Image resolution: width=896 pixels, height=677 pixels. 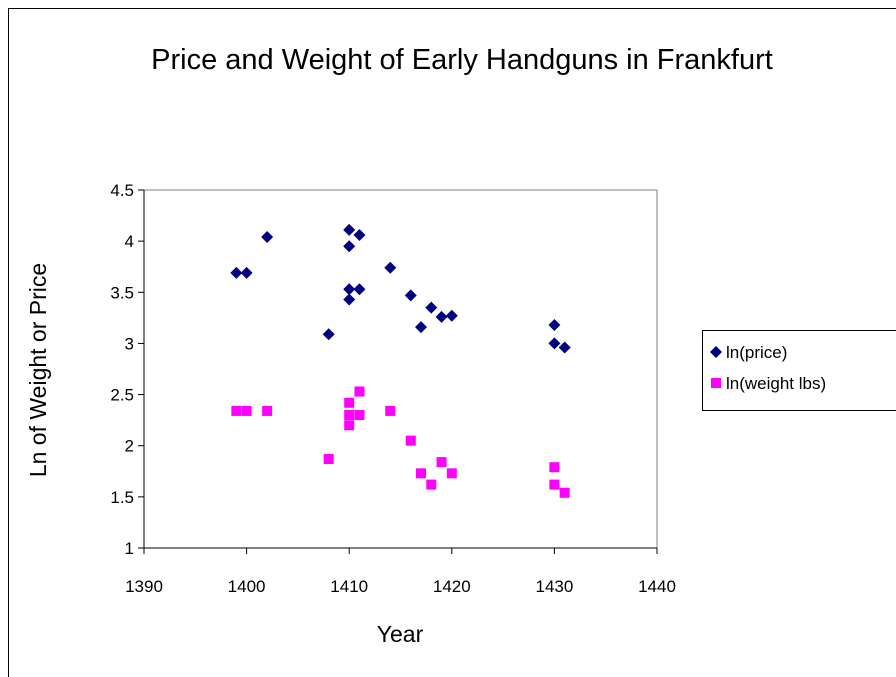 I want to click on x-axis-label: Year, so click(x=400, y=634).